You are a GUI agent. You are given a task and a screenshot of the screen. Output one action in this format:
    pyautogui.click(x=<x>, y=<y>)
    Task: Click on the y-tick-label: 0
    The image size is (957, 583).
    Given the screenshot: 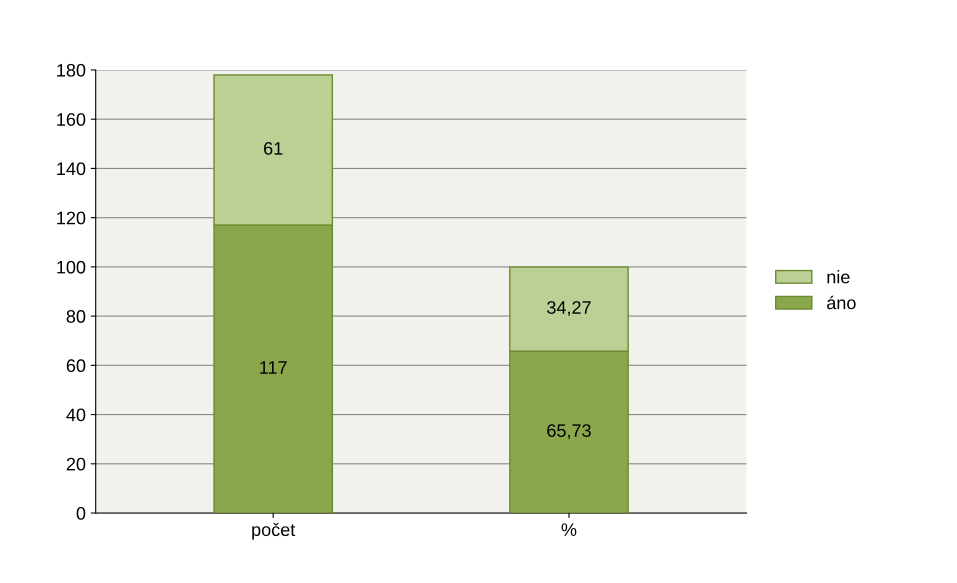 What is the action you would take?
    pyautogui.click(x=81, y=513)
    